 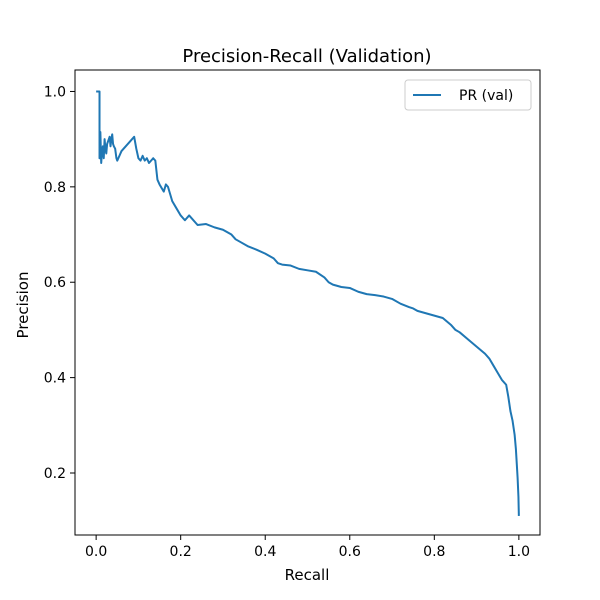 I want to click on x-tick-label: 0.6, so click(x=350, y=552).